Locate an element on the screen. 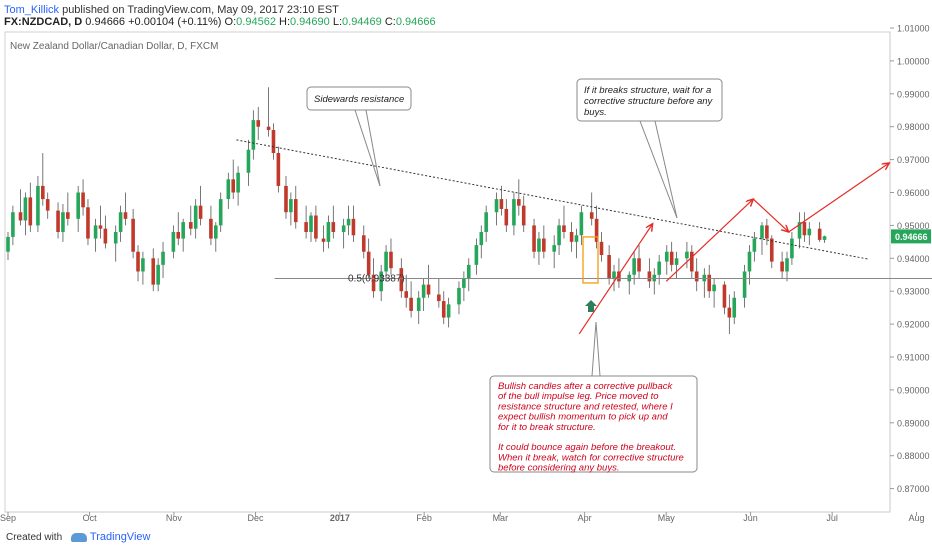  last-price-tag is located at coordinates (911, 236).